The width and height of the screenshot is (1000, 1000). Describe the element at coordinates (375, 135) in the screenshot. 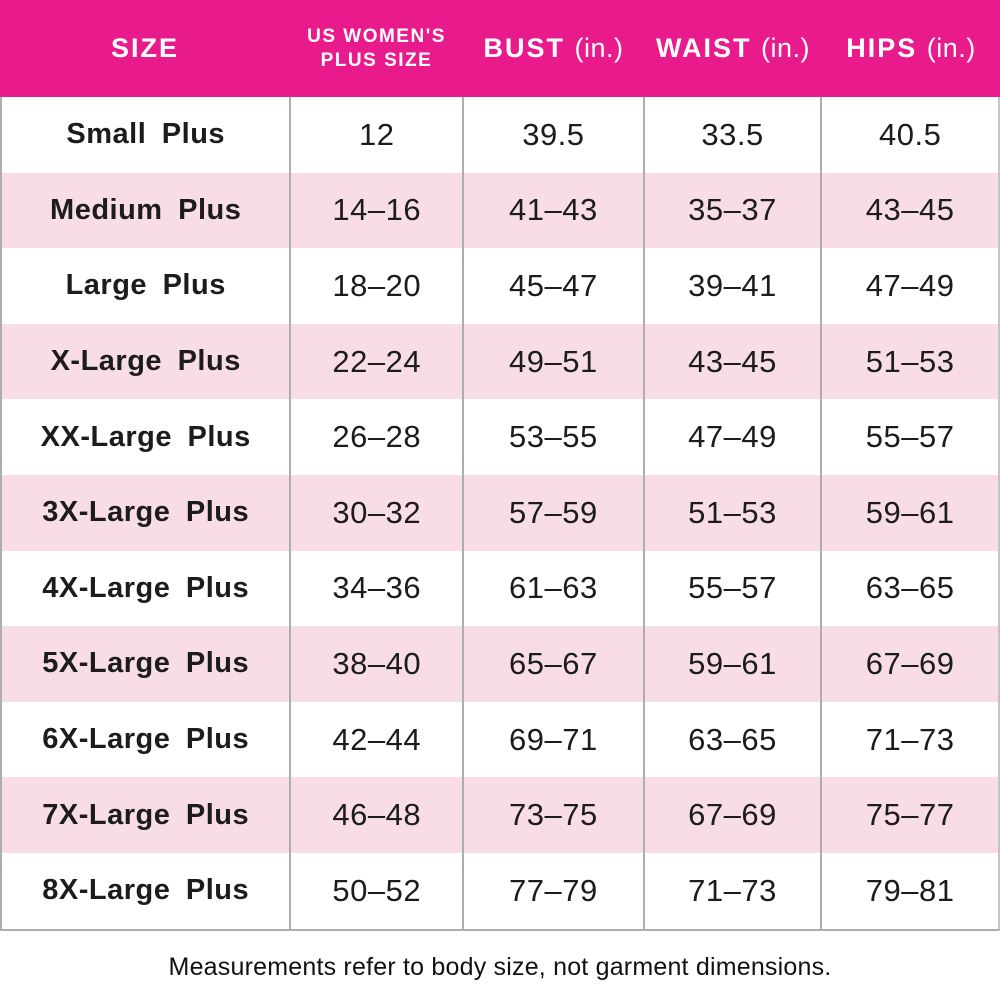

I see `us-plus-size-cell: 12` at that location.